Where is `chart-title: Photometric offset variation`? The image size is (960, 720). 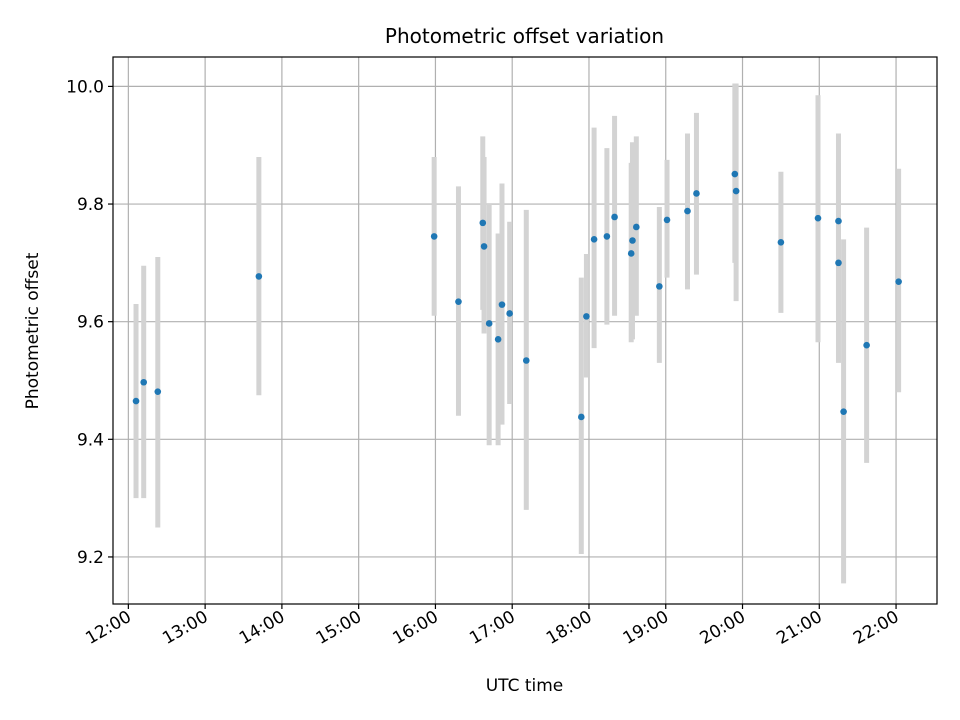
chart-title: Photometric offset variation is located at coordinates (524, 36).